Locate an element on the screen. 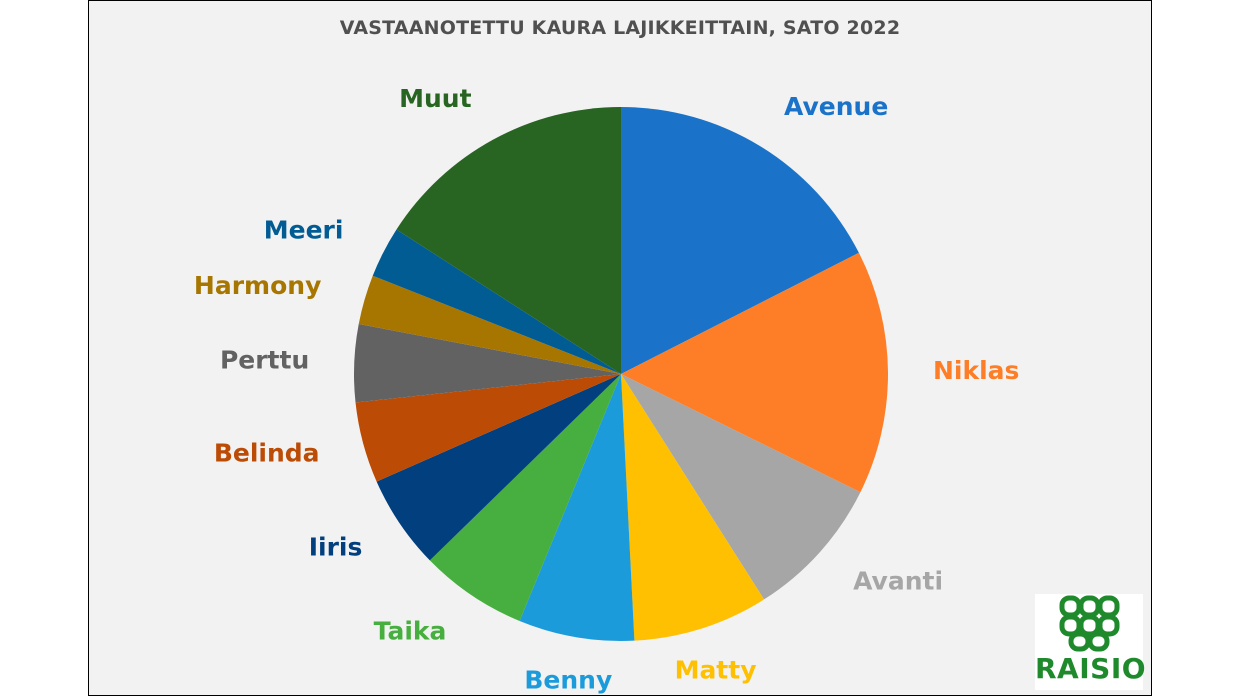 This screenshot has width=1240, height=698. pie-label-avenue: Avenue is located at coordinates (836, 106).